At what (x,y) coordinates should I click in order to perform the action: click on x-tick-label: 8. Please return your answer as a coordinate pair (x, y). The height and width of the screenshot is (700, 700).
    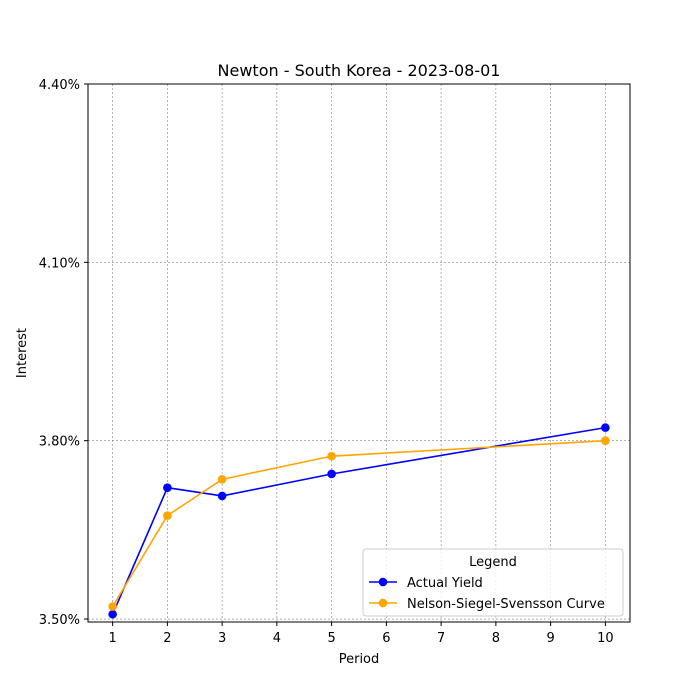
    Looking at the image, I should click on (496, 638).